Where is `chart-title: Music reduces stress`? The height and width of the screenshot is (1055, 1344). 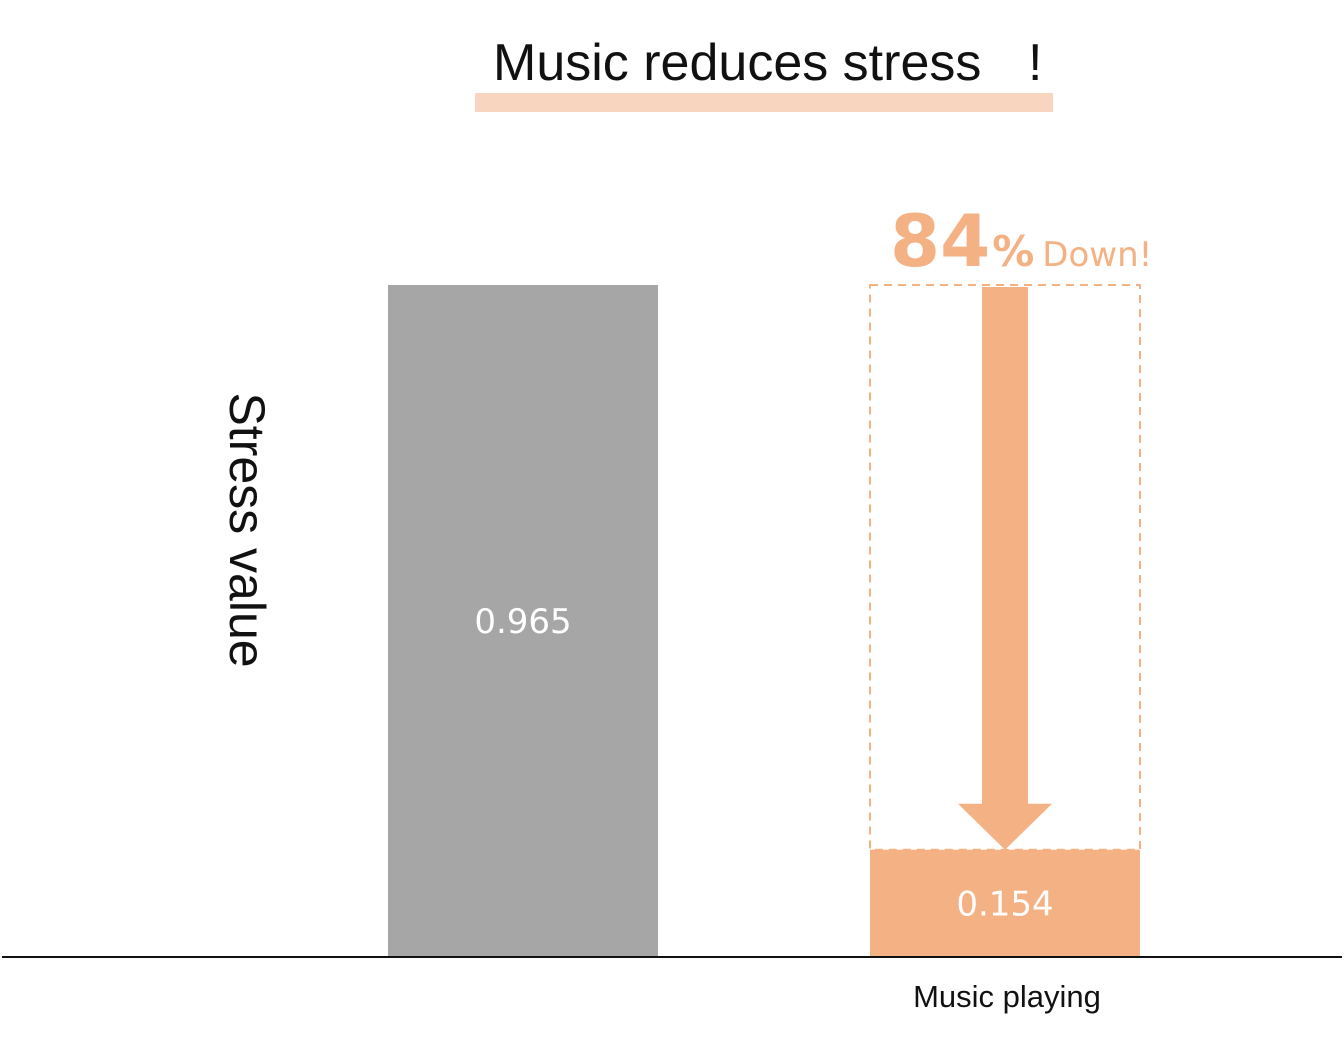
chart-title: Music reduces stress is located at coordinates (737, 63).